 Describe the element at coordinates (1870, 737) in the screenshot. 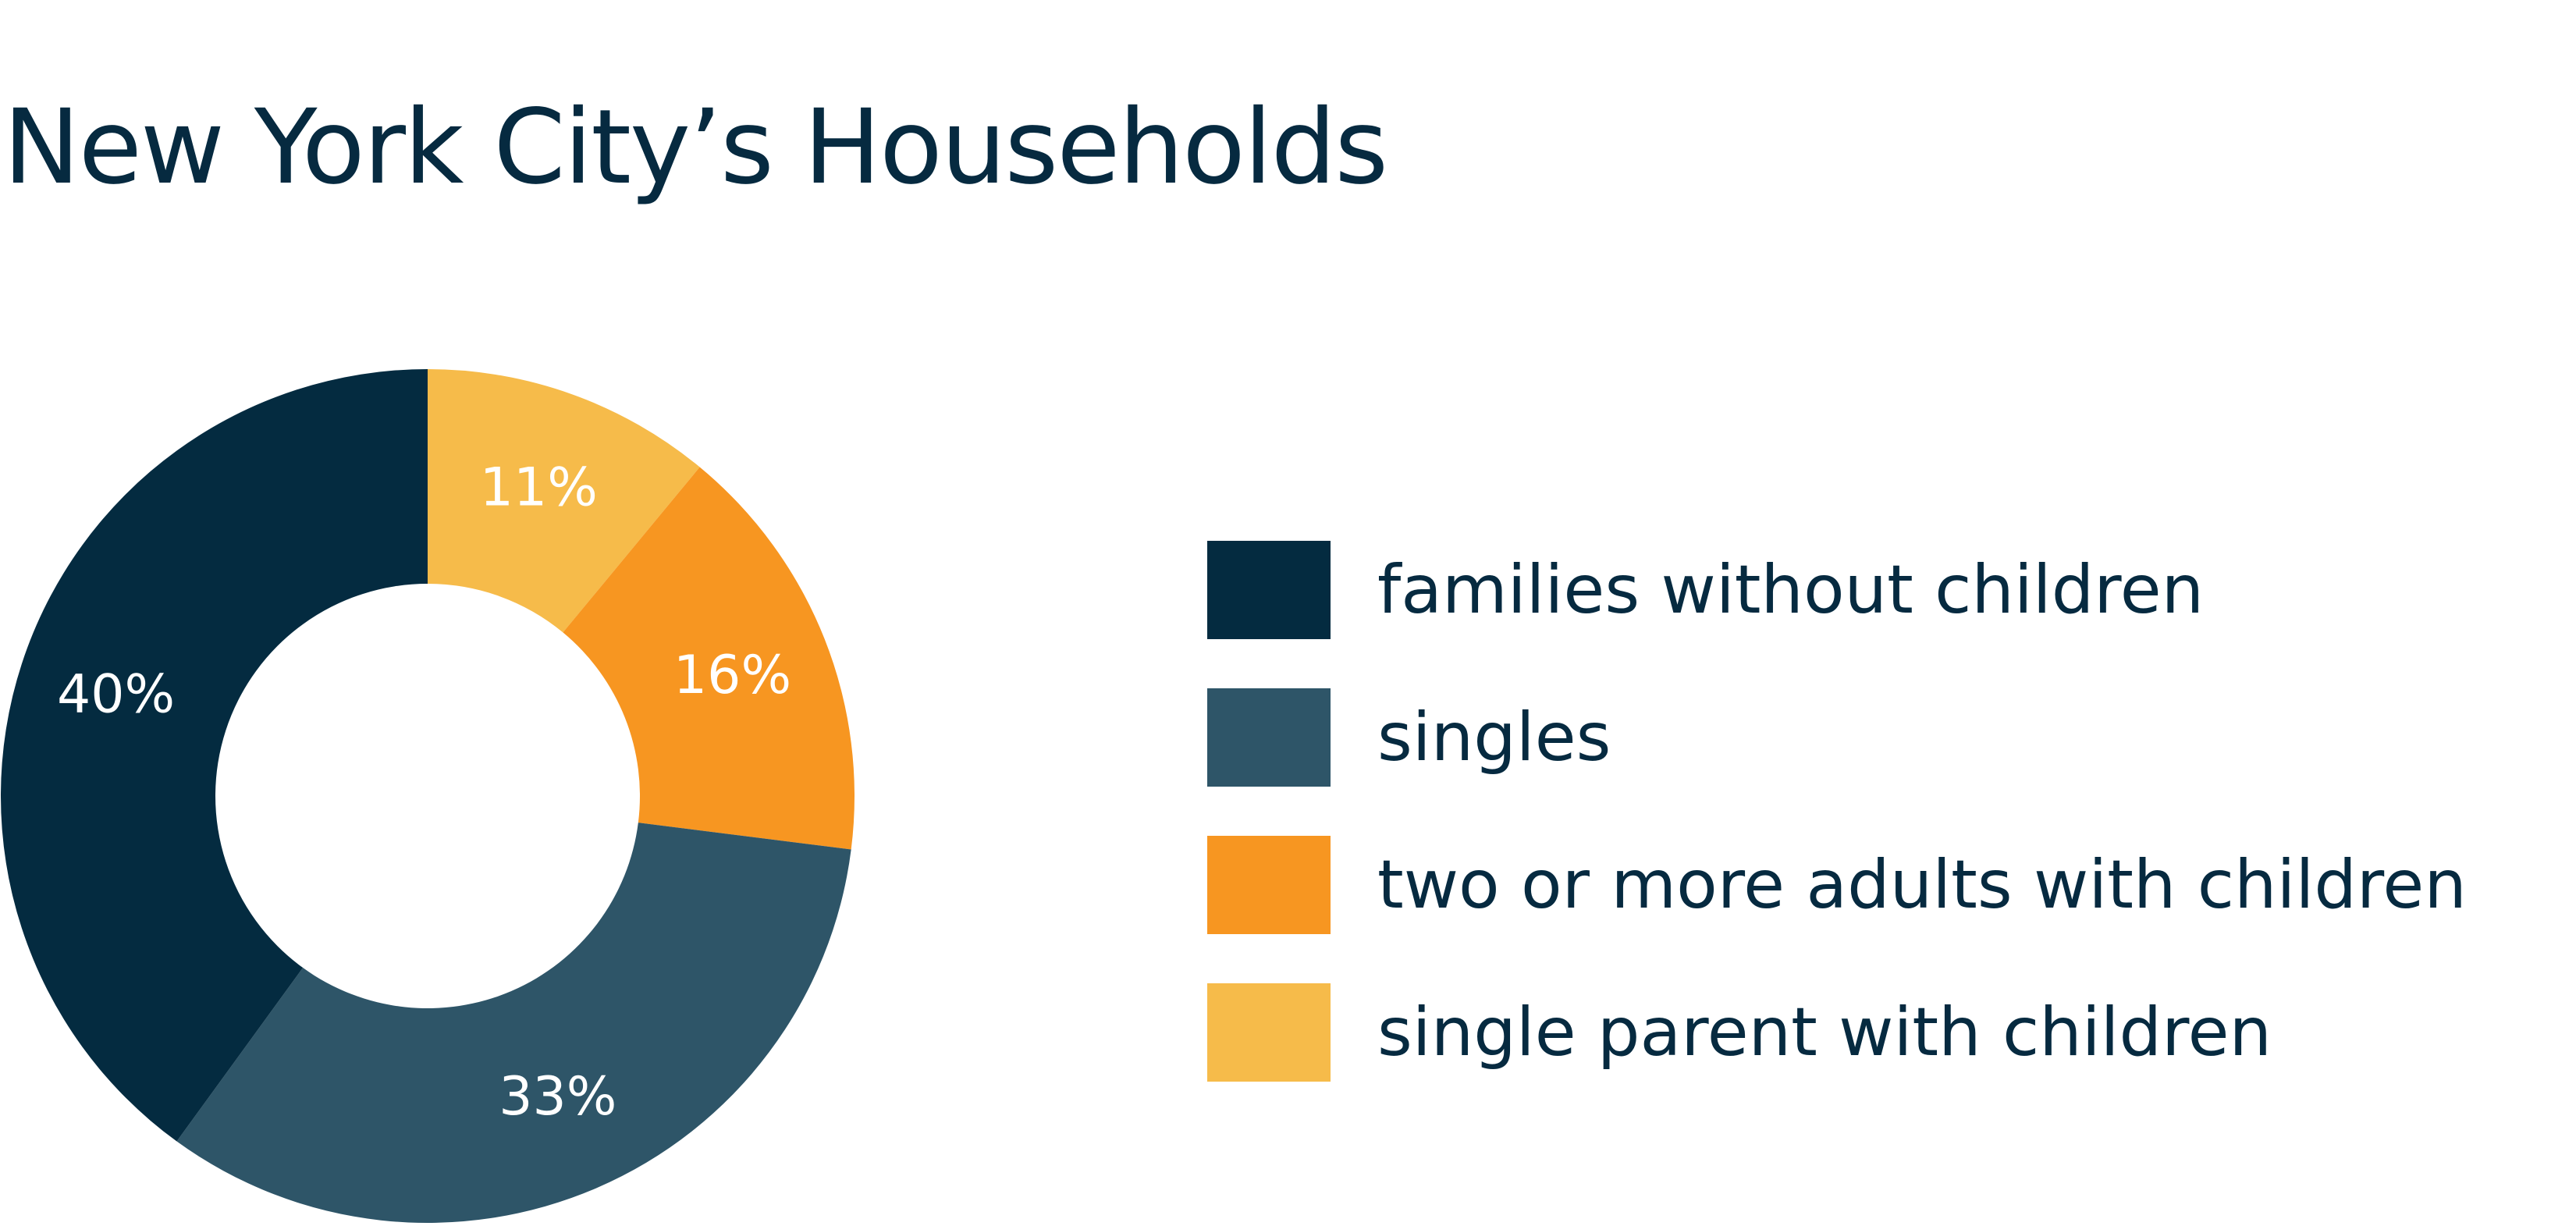

I see `legend-item: singles` at that location.